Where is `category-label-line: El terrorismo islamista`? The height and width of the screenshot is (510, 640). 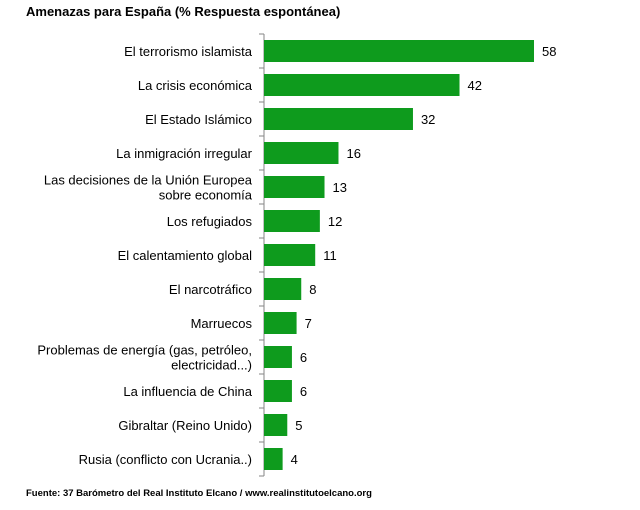 category-label-line: El terrorismo islamista is located at coordinates (188, 51).